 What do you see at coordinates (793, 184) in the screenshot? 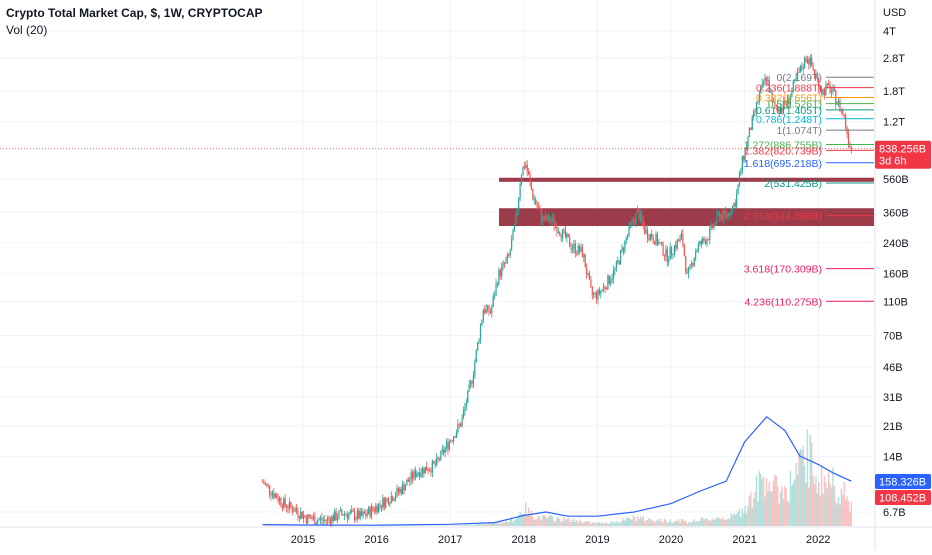
I see `fib-label: 2(531.425B)` at bounding box center [793, 184].